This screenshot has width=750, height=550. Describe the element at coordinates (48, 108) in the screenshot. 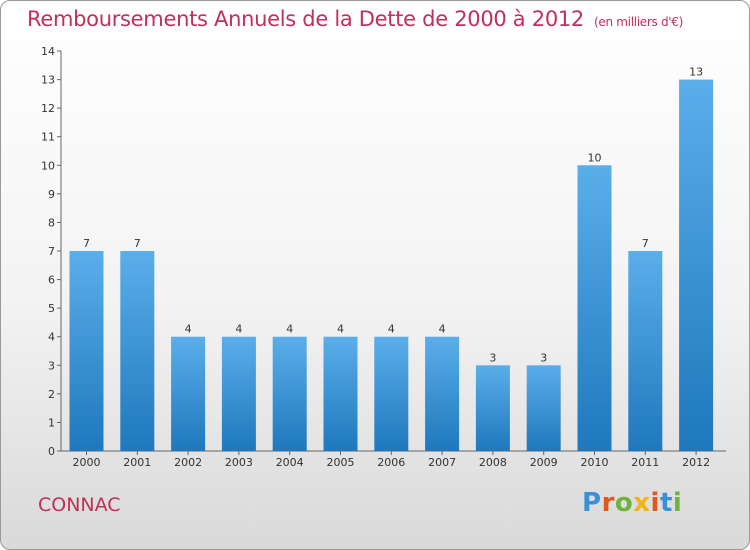

I see `y-tick-label: 12` at that location.